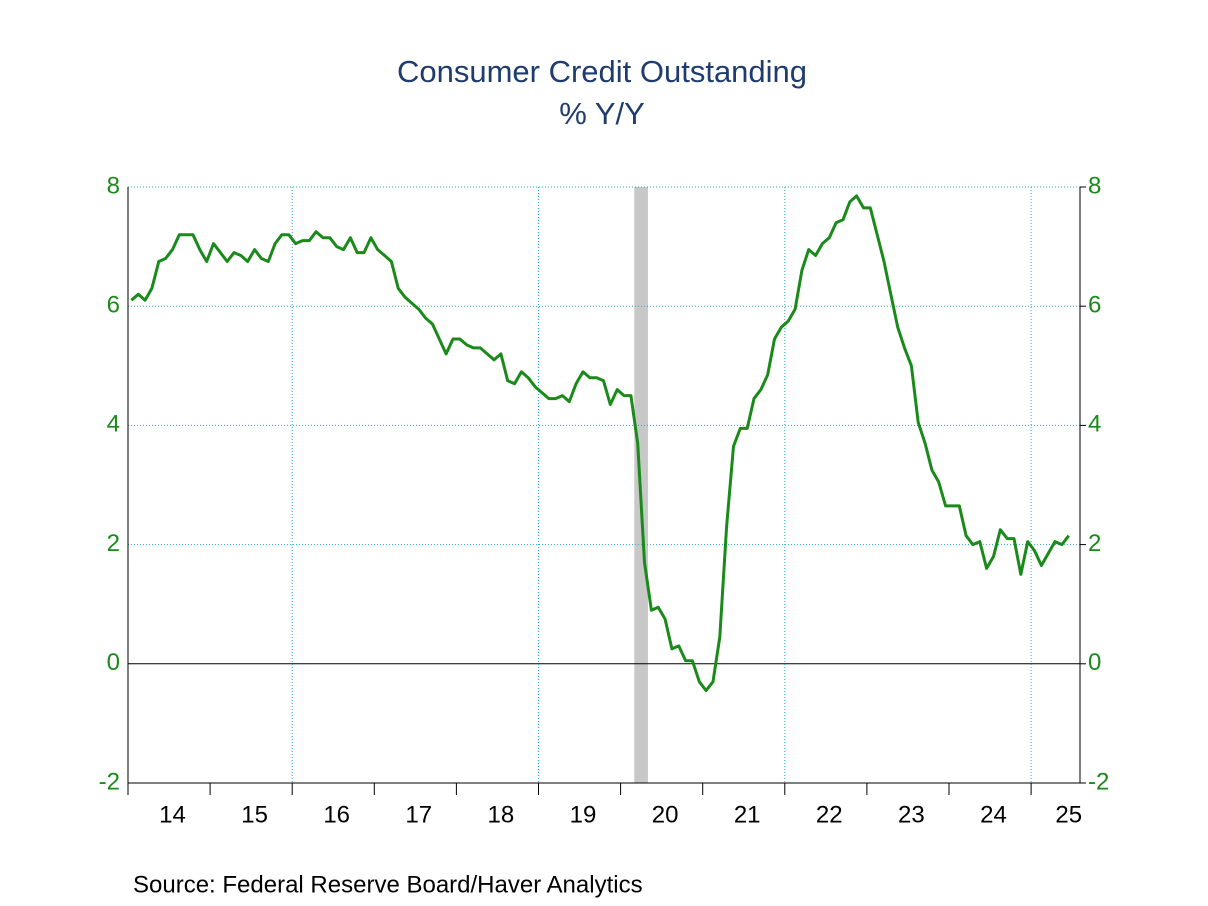  Describe the element at coordinates (1094, 305) in the screenshot. I see `y2-tick-label: 6` at that location.